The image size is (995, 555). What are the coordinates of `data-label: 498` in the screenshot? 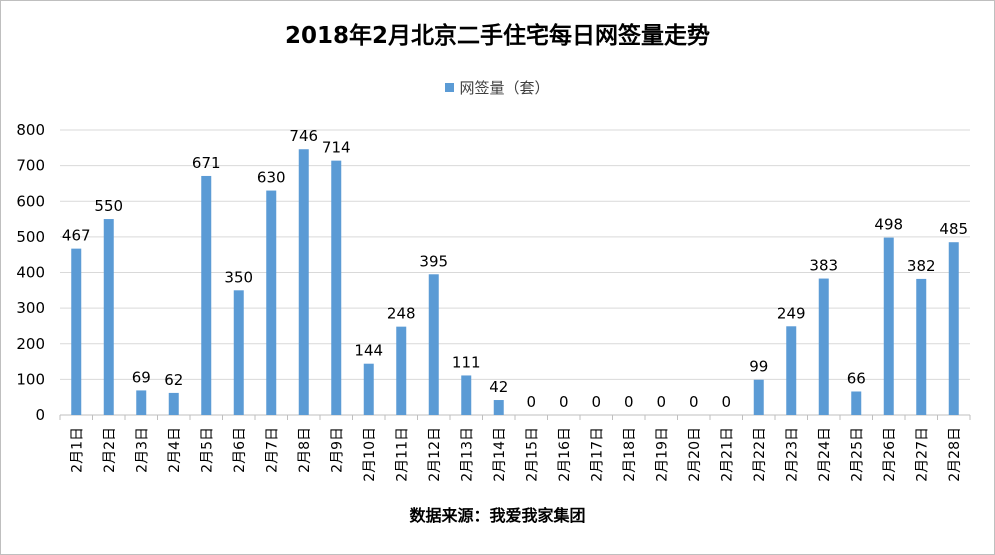 It's located at (888, 225).